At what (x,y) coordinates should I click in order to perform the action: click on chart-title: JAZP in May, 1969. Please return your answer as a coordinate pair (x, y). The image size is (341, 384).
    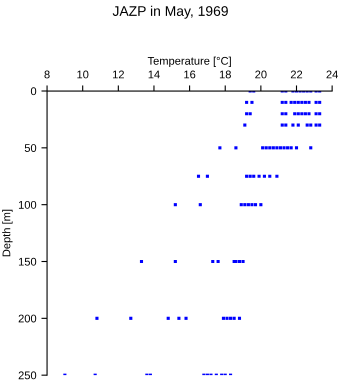
    Looking at the image, I should click on (170, 12).